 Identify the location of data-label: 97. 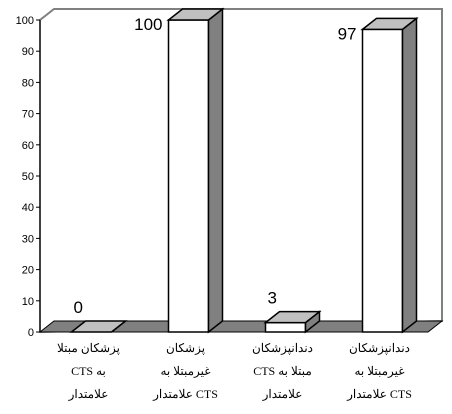
(347, 33).